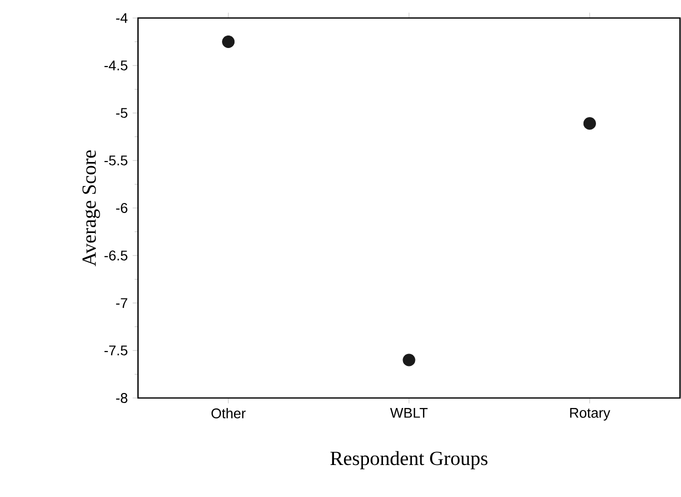 This screenshot has height=497, width=681. I want to click on y-tick-label: -6, so click(122, 208).